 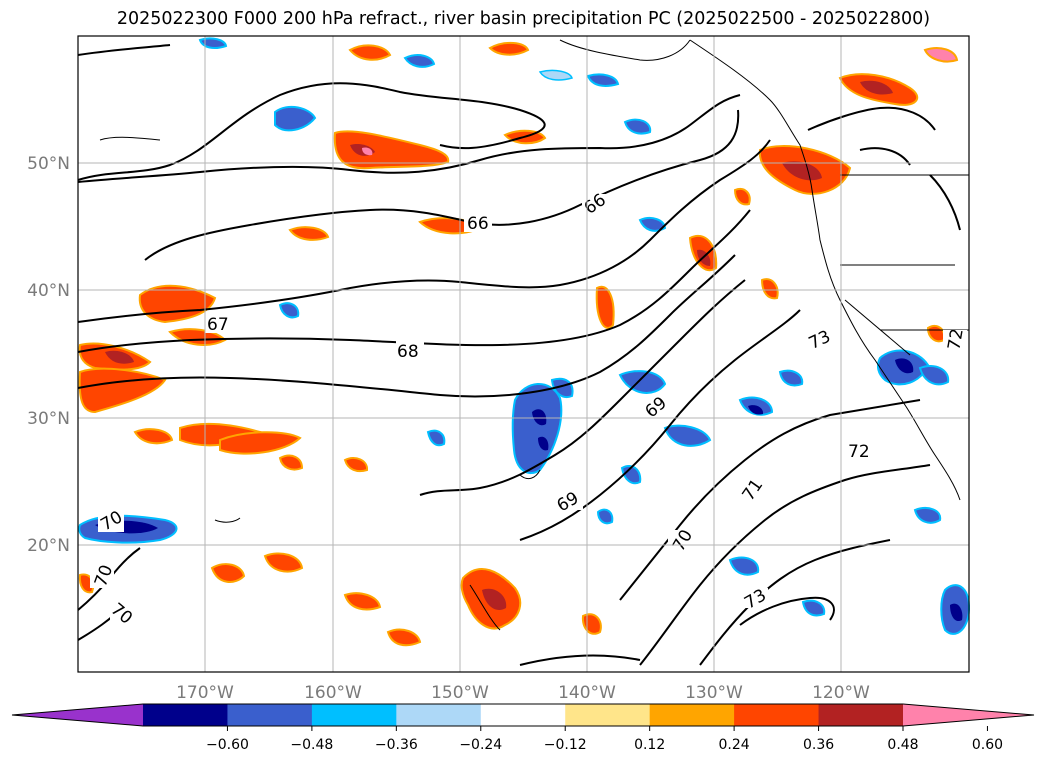 What do you see at coordinates (396, 745) in the screenshot?
I see `colorbar-tick-label: −0.36` at bounding box center [396, 745].